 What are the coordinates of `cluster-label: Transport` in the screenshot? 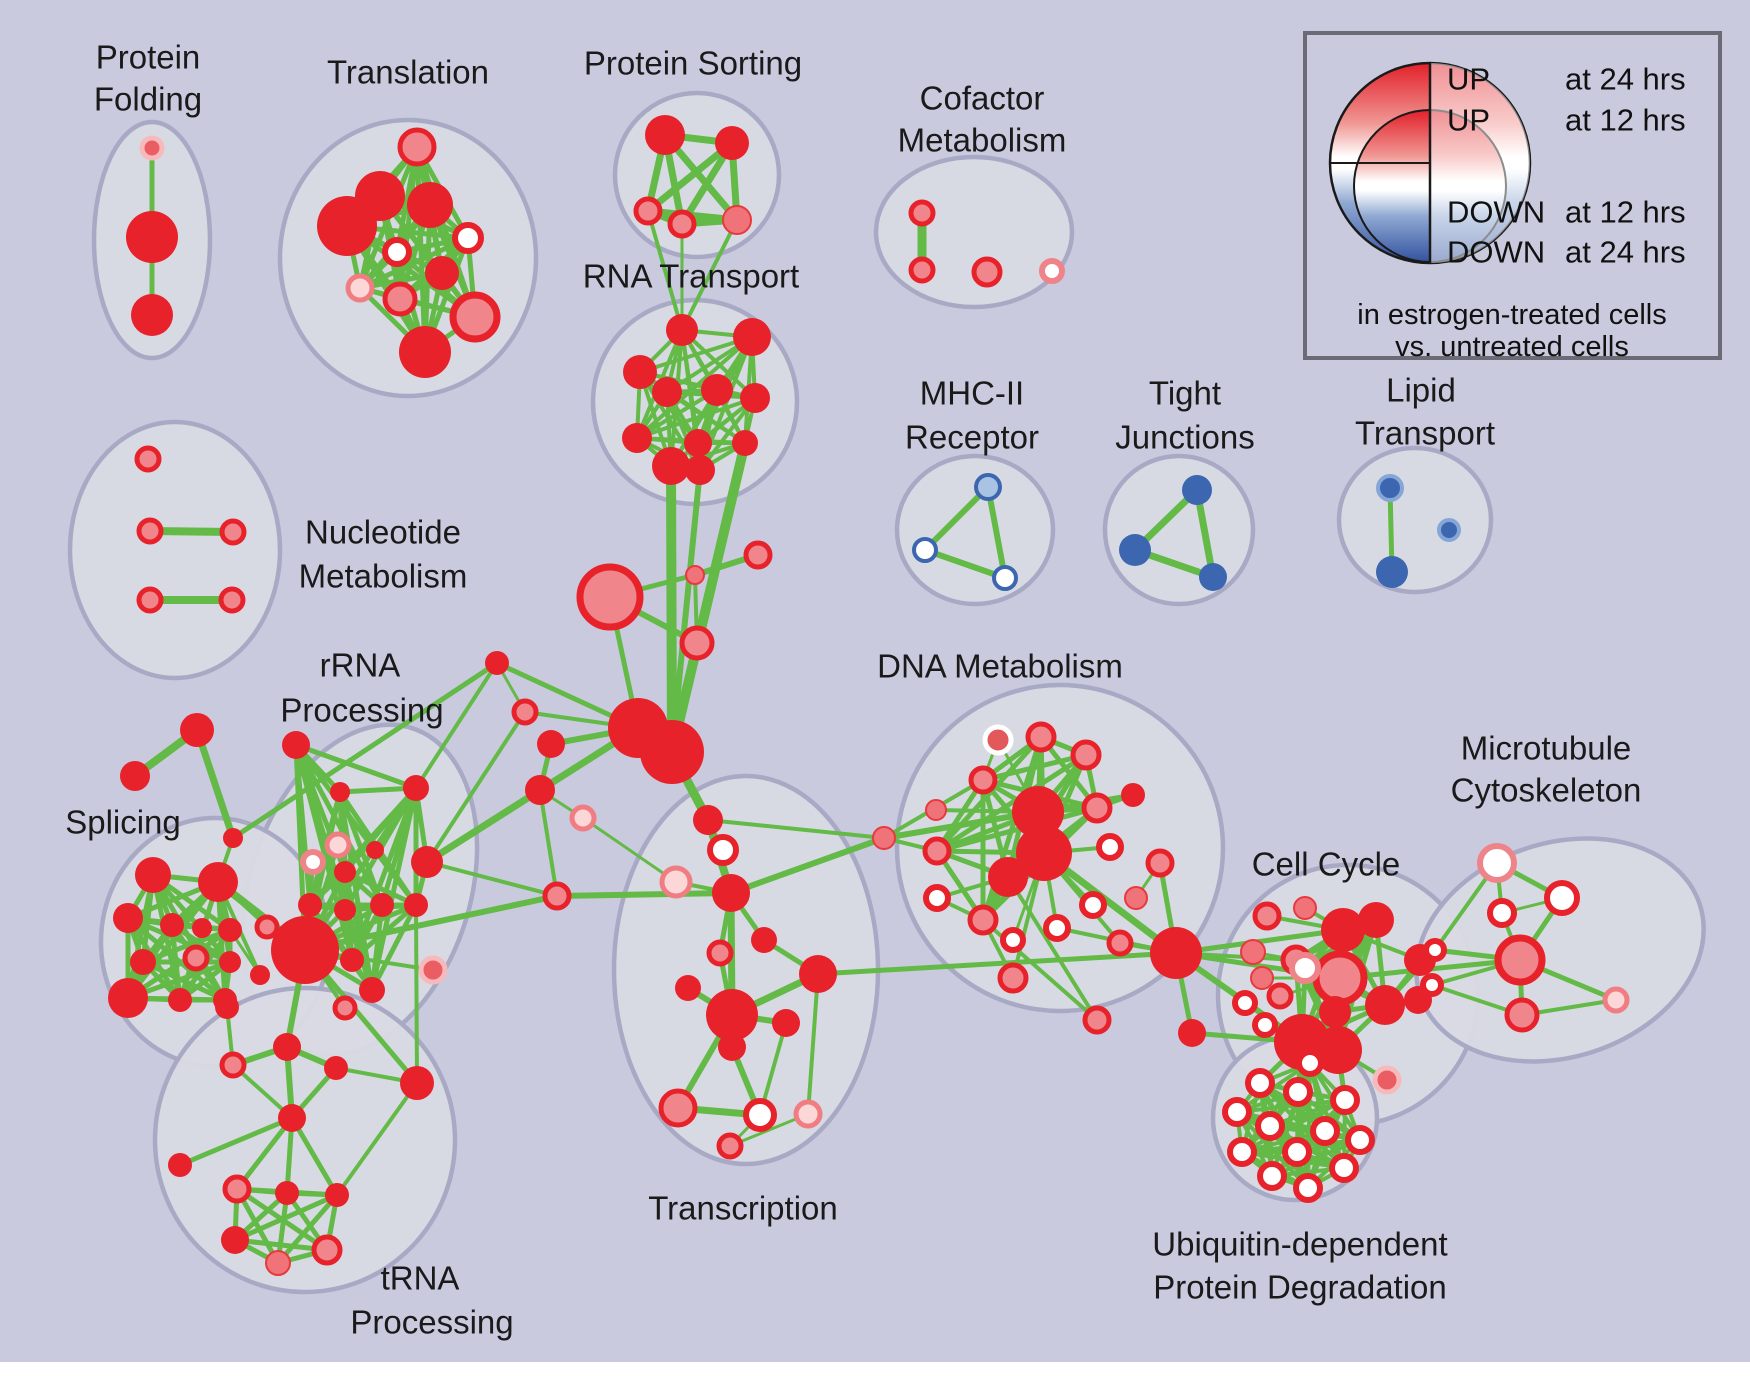 It's located at (1425, 433).